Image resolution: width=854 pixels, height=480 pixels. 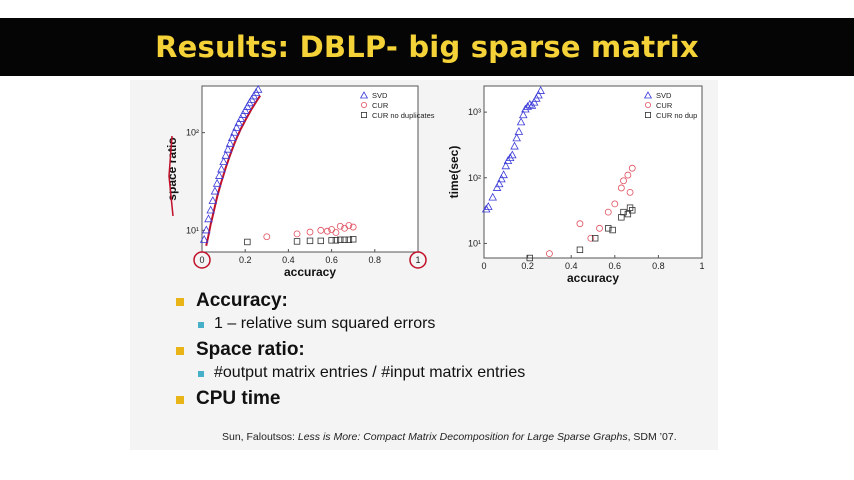 What do you see at coordinates (676, 115) in the screenshot?
I see `legend-label: CUR no dup` at bounding box center [676, 115].